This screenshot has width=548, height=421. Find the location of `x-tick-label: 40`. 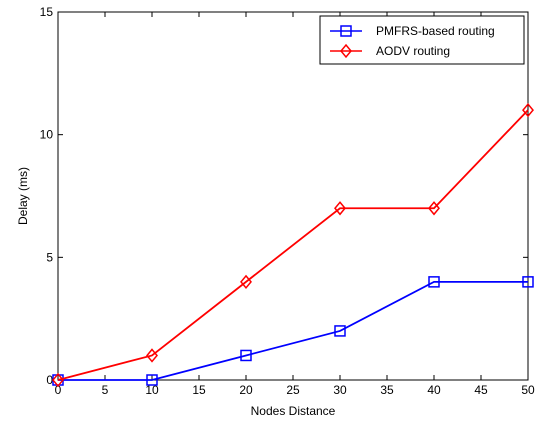

x-tick-label: 40 is located at coordinates (434, 390).